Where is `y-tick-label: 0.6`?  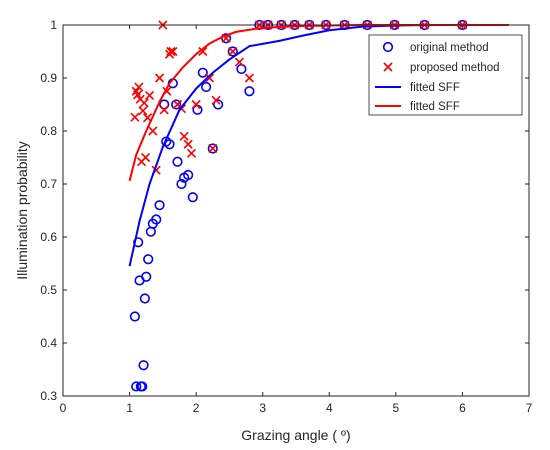 y-tick-label: 0.6 is located at coordinates (48, 237).